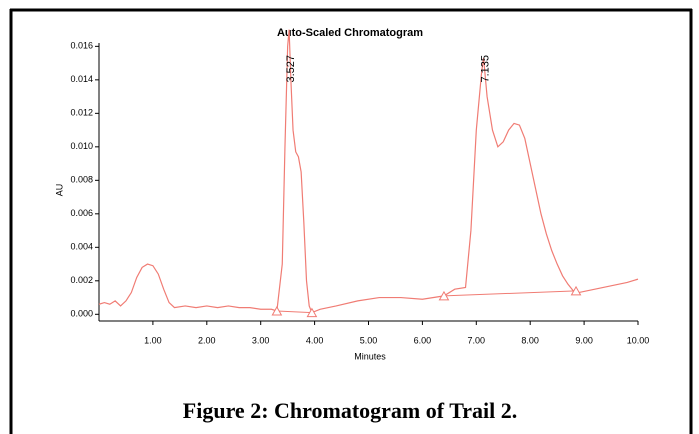 The image size is (699, 434). What do you see at coordinates (153, 340) in the screenshot?
I see `x-tick-label: 1.00` at bounding box center [153, 340].